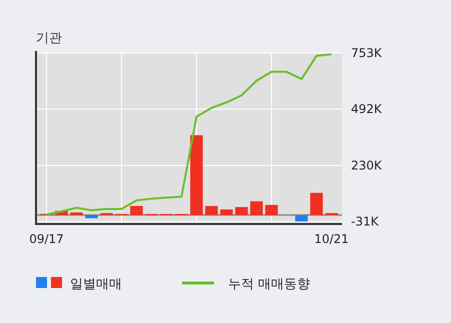  What do you see at coordinates (367, 109) in the screenshot?
I see `y-tick-label: 492K` at bounding box center [367, 109].